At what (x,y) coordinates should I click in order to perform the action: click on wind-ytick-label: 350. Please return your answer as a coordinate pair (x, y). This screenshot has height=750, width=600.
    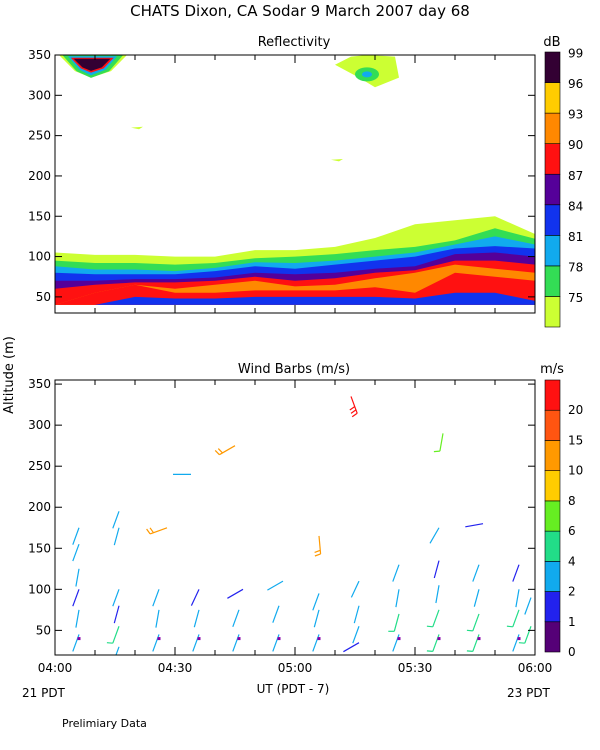
    Looking at the image, I should click on (39, 384).